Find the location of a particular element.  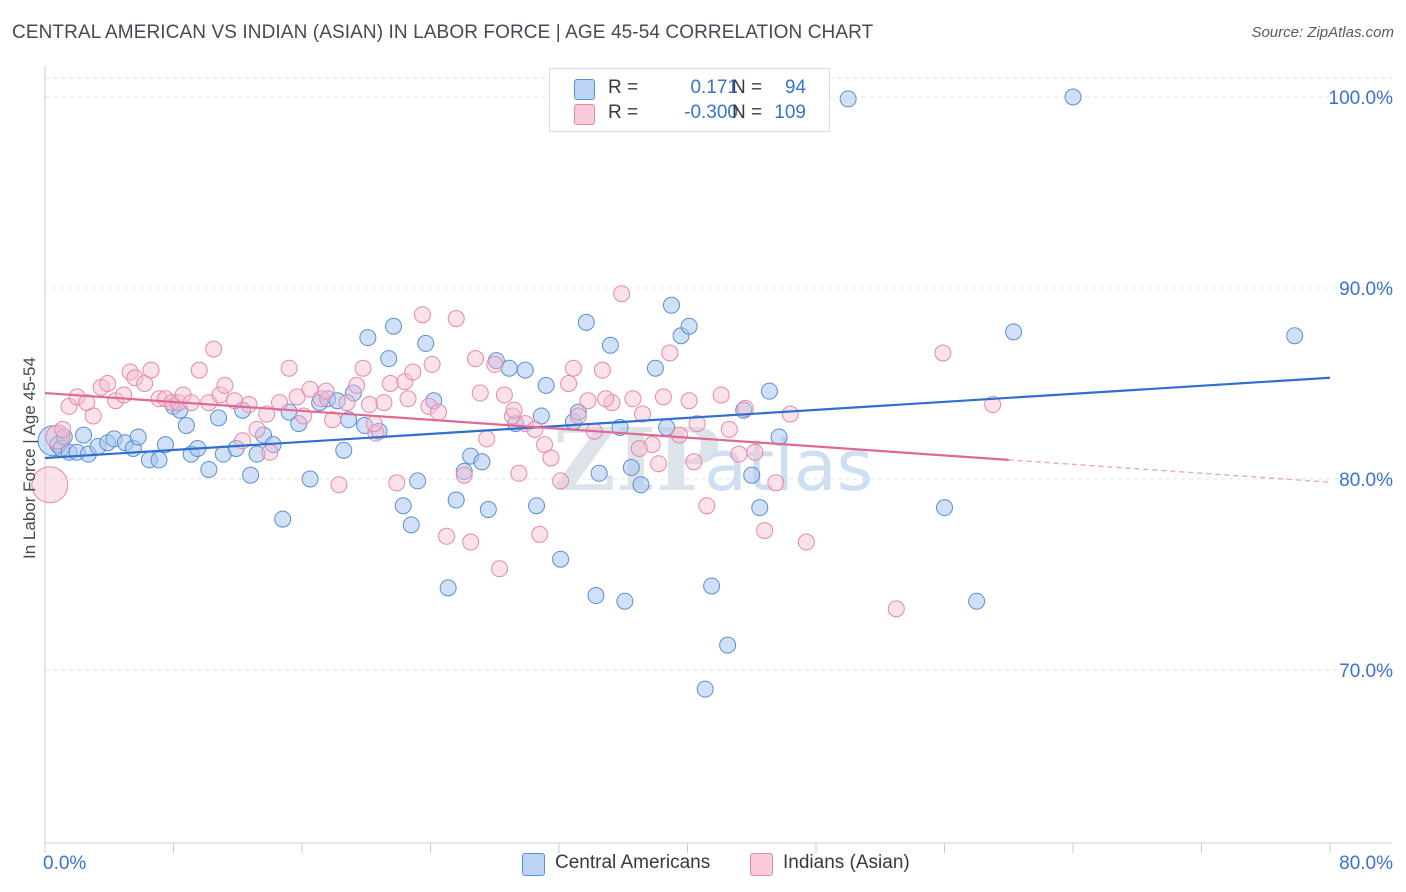

source-label: Source: ZipAtlas.com is located at coordinates (1322, 32).